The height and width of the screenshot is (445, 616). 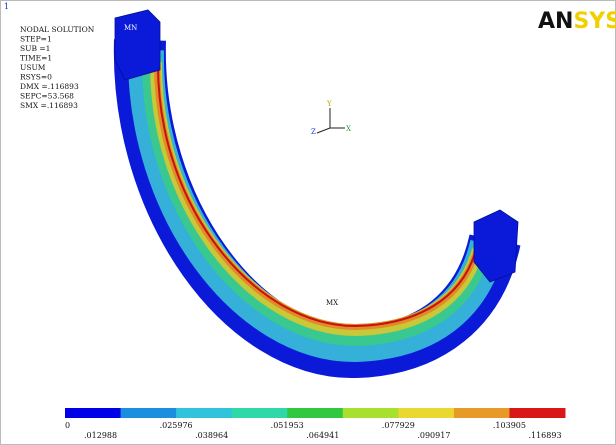 What do you see at coordinates (6, 6) in the screenshot?
I see `window-number: 1` at bounding box center [6, 6].